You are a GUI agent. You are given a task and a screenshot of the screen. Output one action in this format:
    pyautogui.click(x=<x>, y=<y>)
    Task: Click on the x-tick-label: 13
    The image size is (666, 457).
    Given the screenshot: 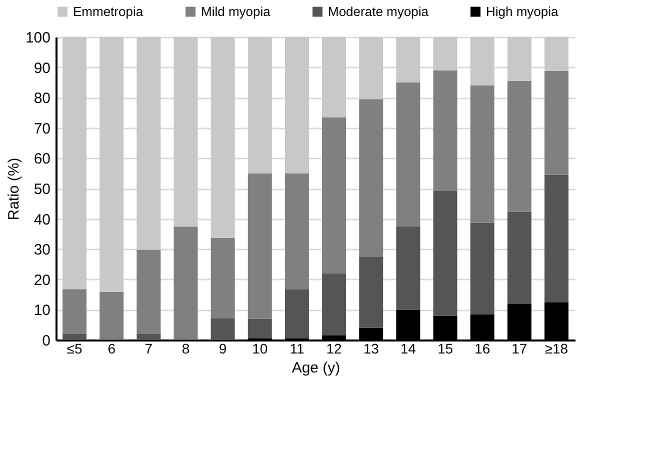 What is the action you would take?
    pyautogui.click(x=371, y=348)
    